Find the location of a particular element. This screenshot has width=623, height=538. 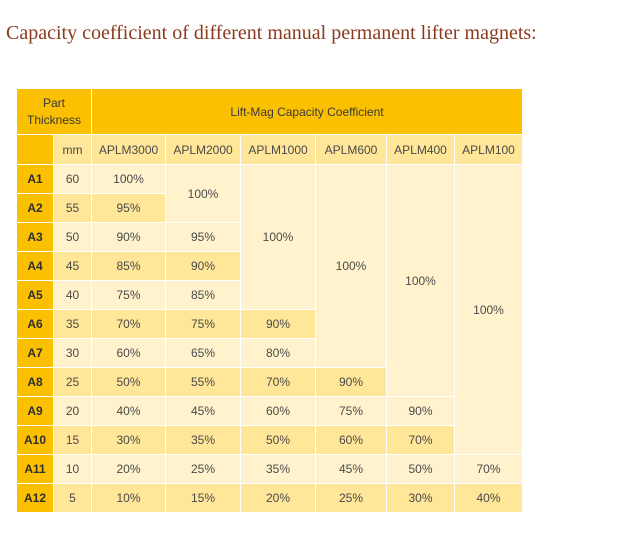

row-label: A12 is located at coordinates (35, 498).